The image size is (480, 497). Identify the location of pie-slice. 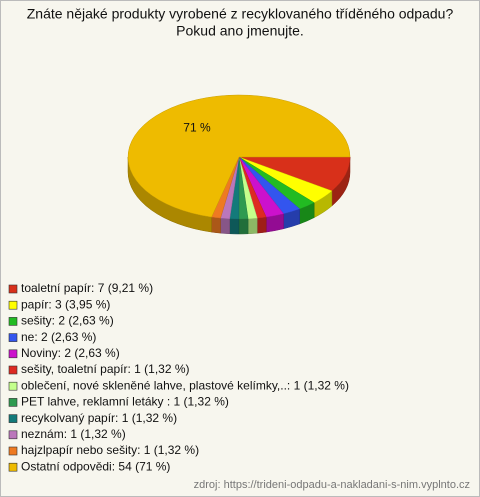
(239, 156).